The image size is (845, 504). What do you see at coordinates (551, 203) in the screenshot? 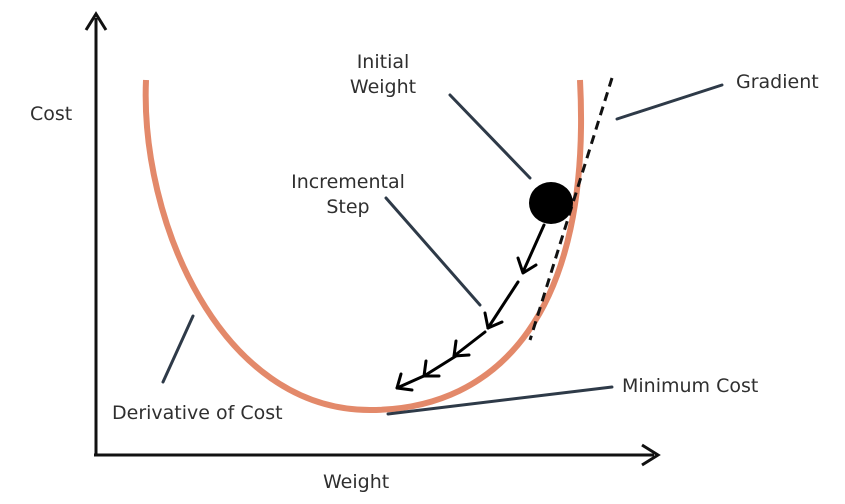
I see `initial-weight-ball` at bounding box center [551, 203].